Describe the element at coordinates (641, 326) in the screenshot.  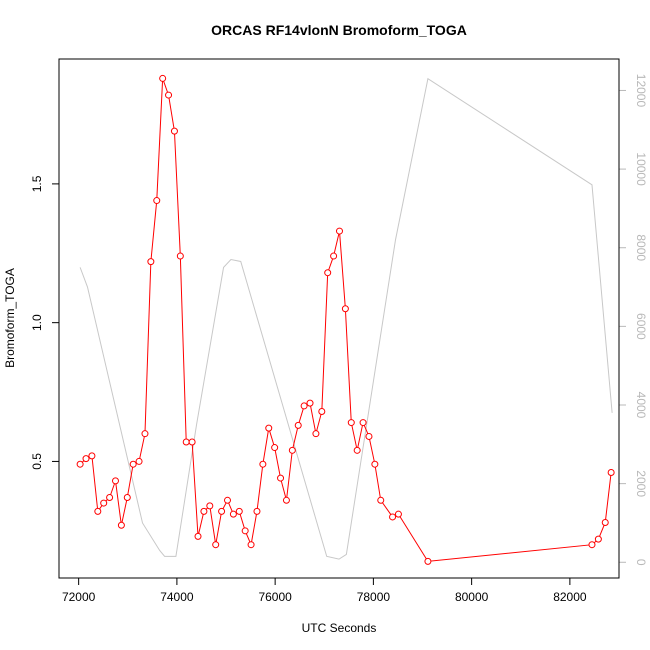
I see `y2-tick-label: 6000` at that location.